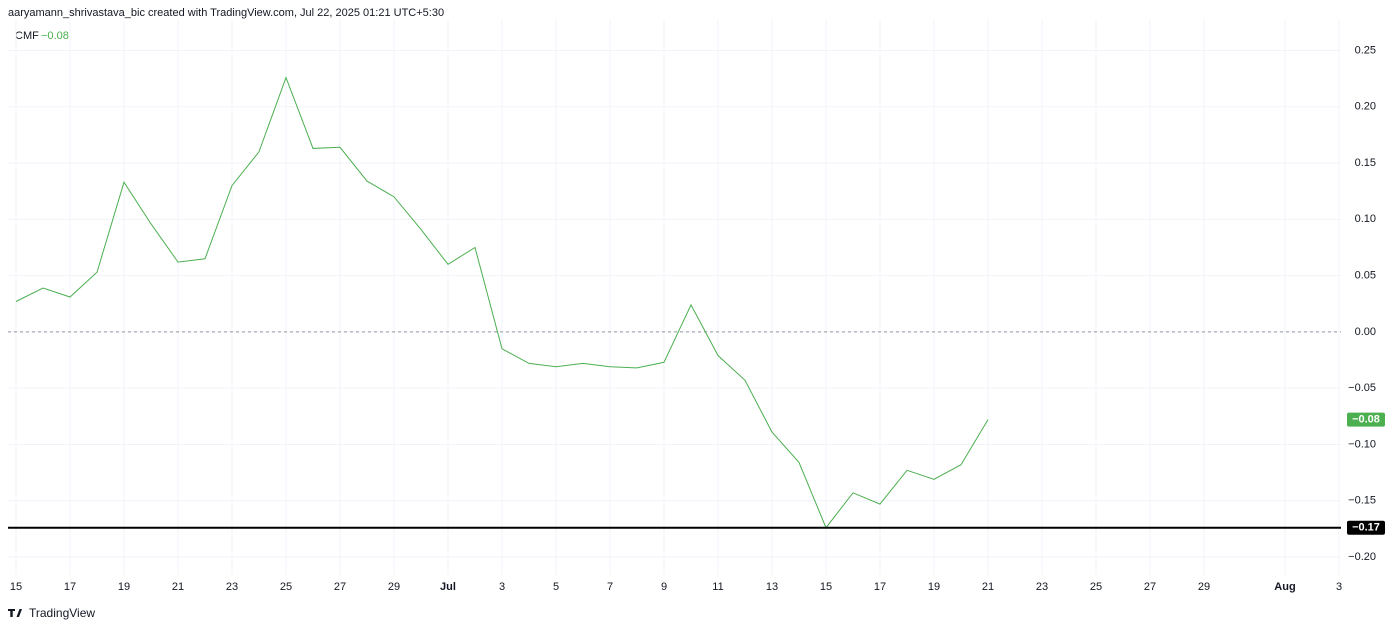  What do you see at coordinates (772, 587) in the screenshot?
I see `x-tick-label: 13` at bounding box center [772, 587].